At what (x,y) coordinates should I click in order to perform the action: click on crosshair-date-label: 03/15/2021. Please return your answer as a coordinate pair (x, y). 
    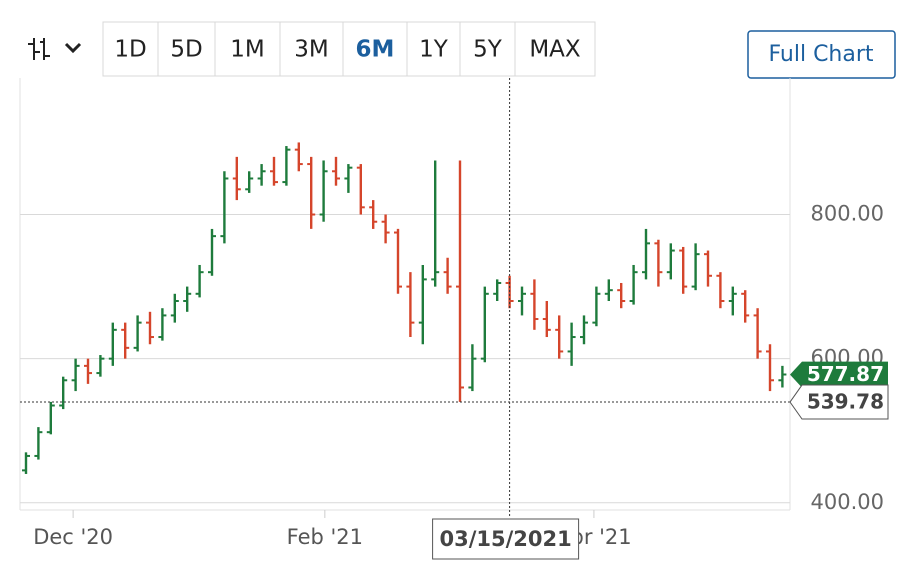
    Looking at the image, I should click on (505, 539).